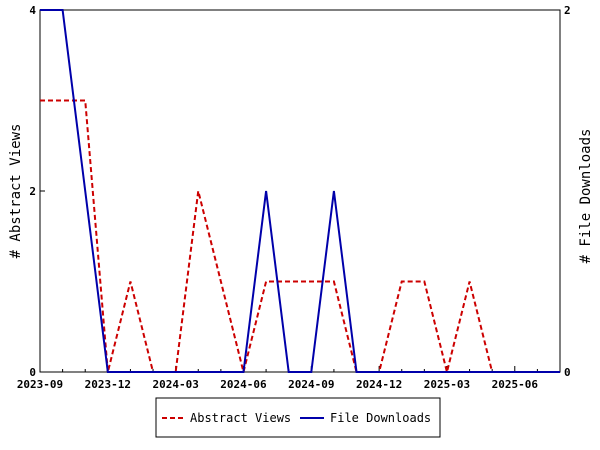 This screenshot has width=600, height=450. What do you see at coordinates (40, 384) in the screenshot?
I see `x-tick-label: 2023-09` at bounding box center [40, 384].